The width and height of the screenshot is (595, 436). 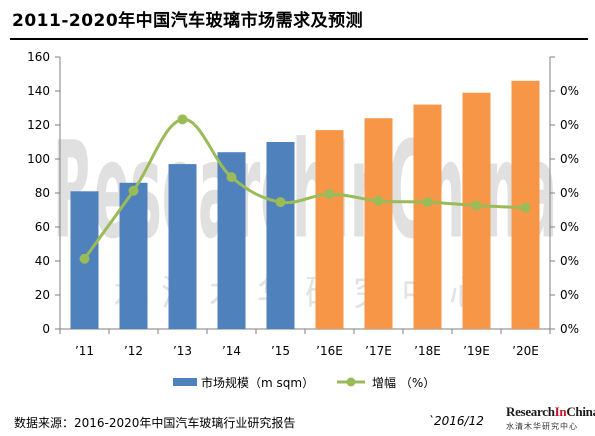 I want to click on brand-logo: ResearchInChina 水清木华研究中心, so click(x=550, y=419).